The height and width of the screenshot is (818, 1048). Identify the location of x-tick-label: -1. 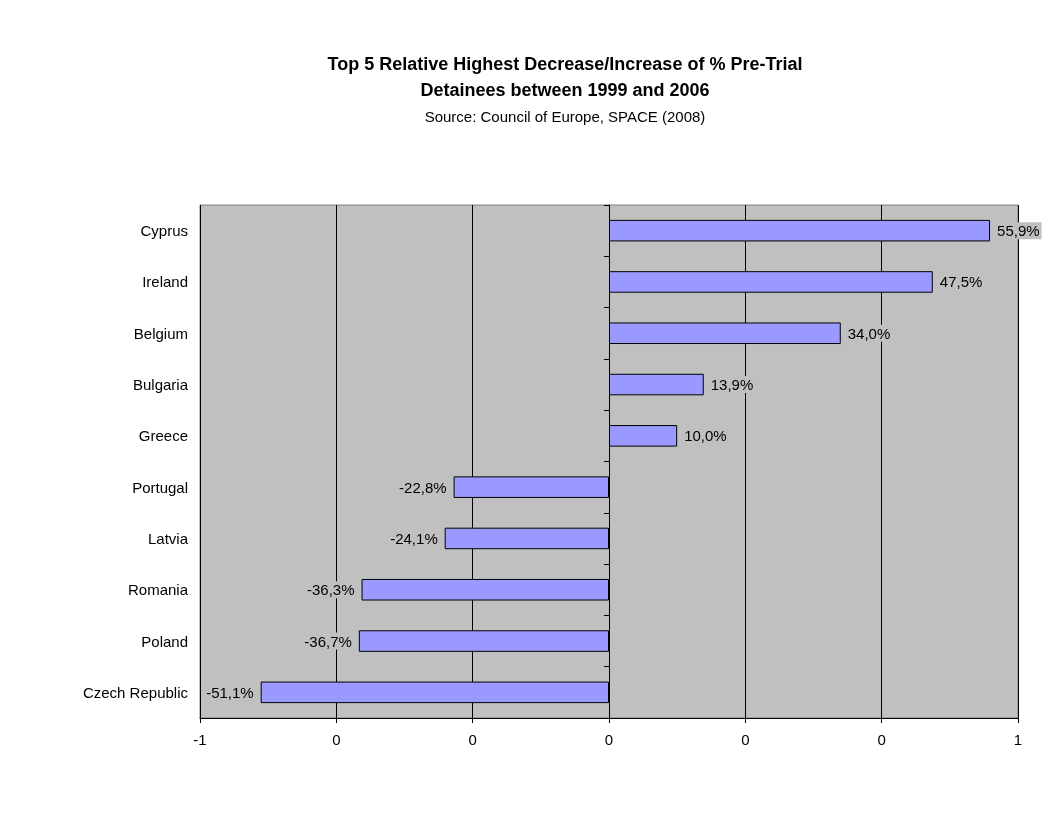
(200, 739).